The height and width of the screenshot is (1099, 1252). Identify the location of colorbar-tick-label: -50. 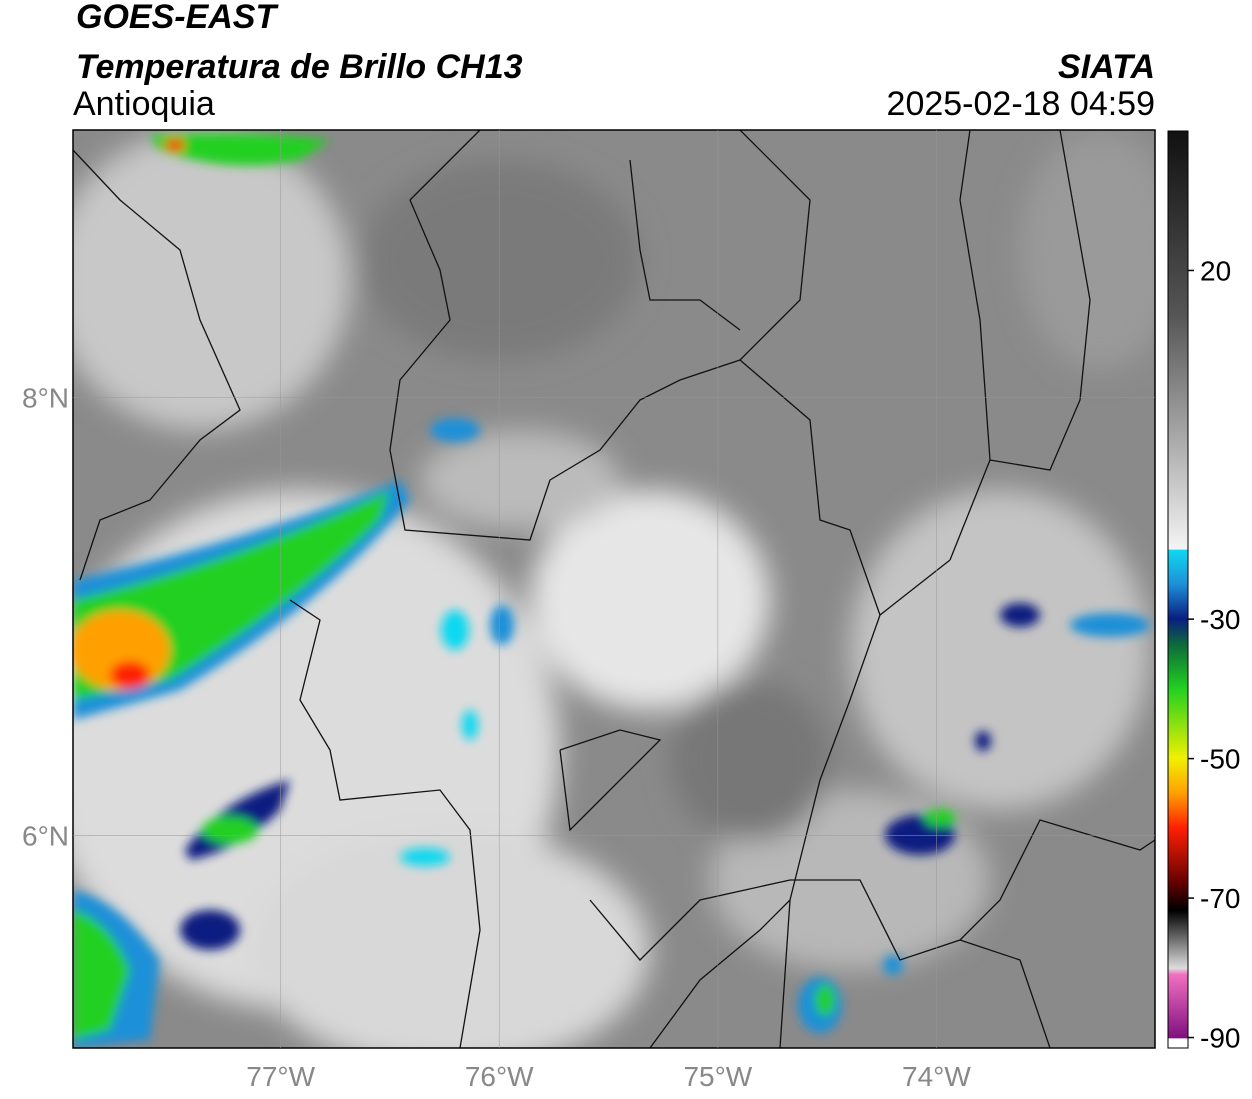
(1220, 759).